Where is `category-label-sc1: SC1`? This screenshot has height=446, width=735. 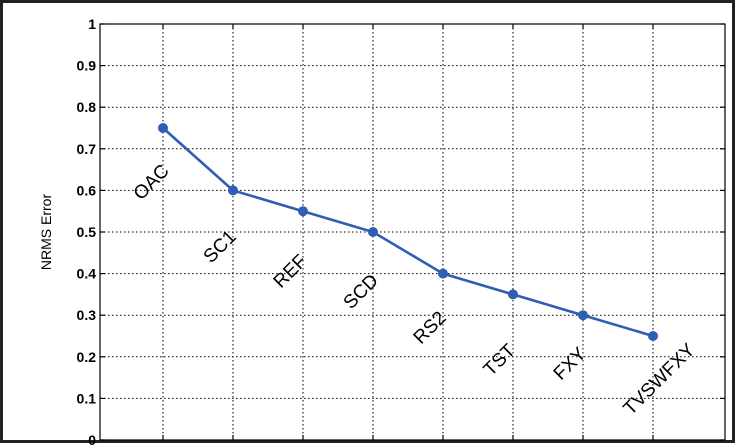
category-label-sc1: SC1 is located at coordinates (220, 247).